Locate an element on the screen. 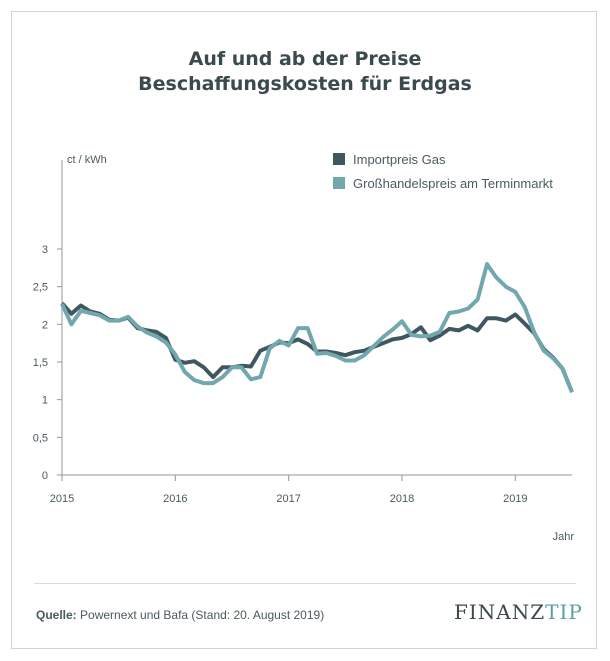 Image resolution: width=610 pixels, height=661 pixels. x-axis-label: Jahr is located at coordinates (564, 537).